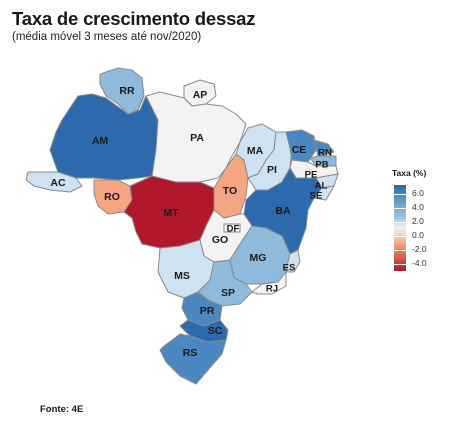  What do you see at coordinates (215, 331) in the screenshot?
I see `label-SC: SC` at bounding box center [215, 331].